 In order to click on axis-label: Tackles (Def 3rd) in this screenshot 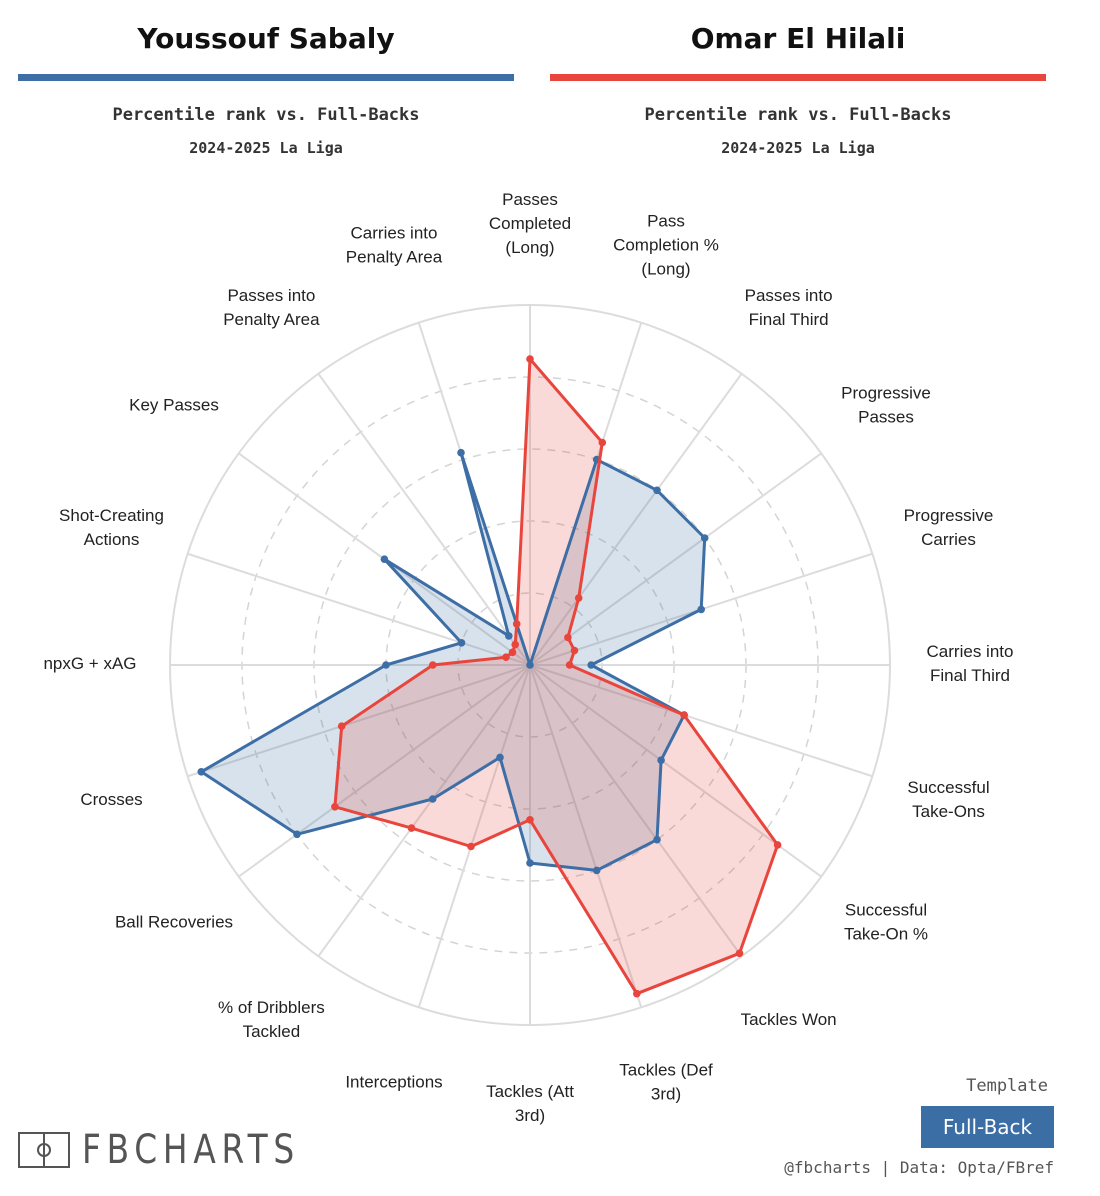, I will do `click(666, 1082)`.